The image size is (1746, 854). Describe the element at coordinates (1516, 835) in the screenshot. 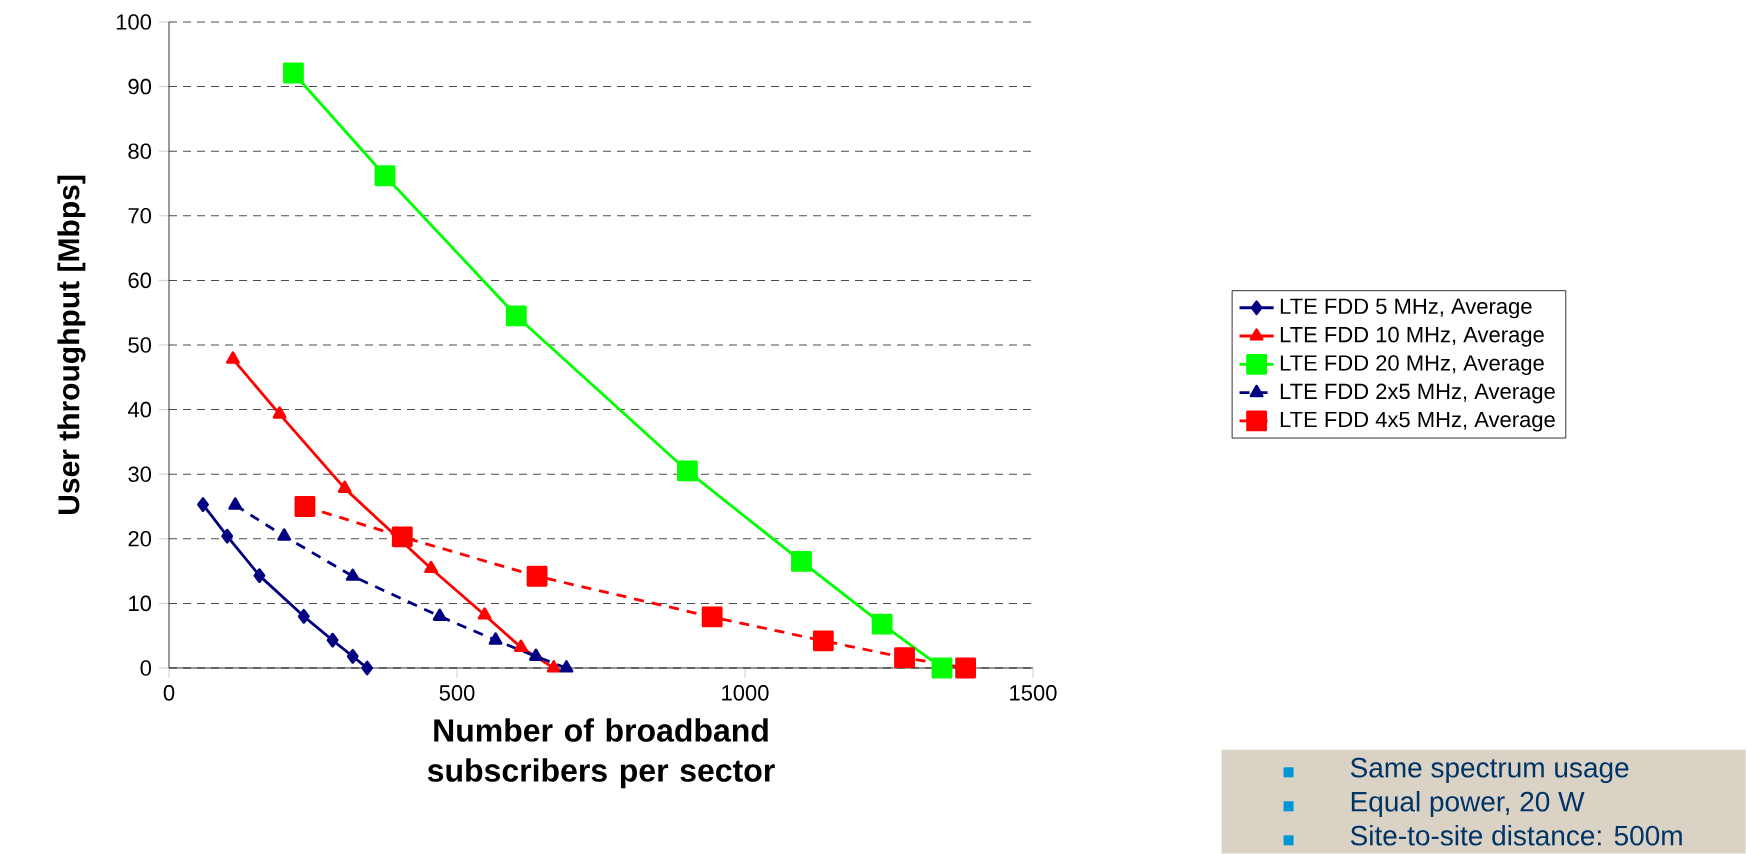

I see `text: Site-to-site distance: 500m` at that location.